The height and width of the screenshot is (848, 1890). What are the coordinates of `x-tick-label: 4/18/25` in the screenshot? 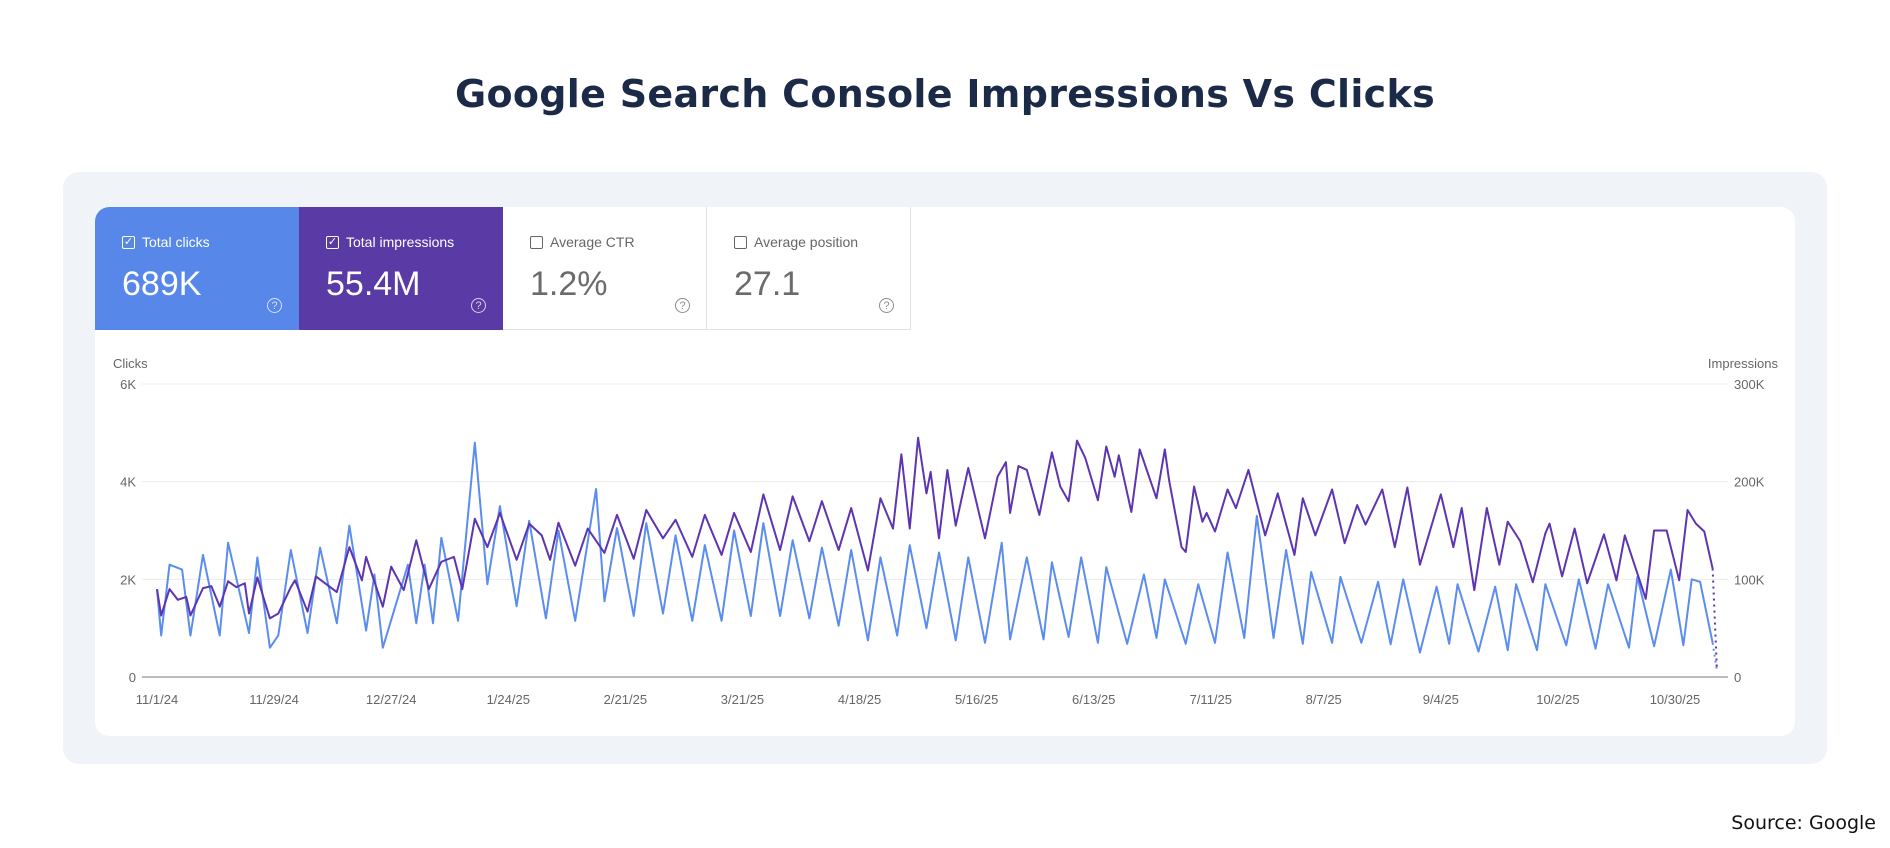 It's located at (859, 699).